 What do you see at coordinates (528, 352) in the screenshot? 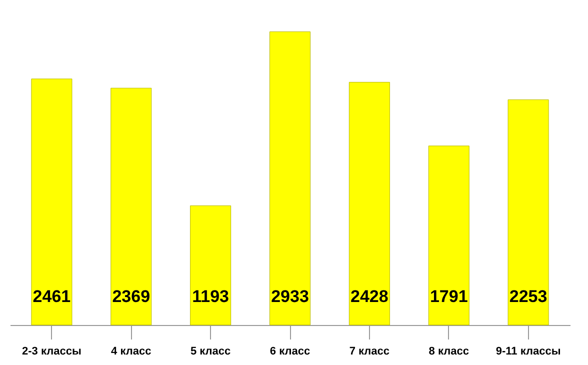
I see `x-tick-label: 9-11 классы` at bounding box center [528, 352].